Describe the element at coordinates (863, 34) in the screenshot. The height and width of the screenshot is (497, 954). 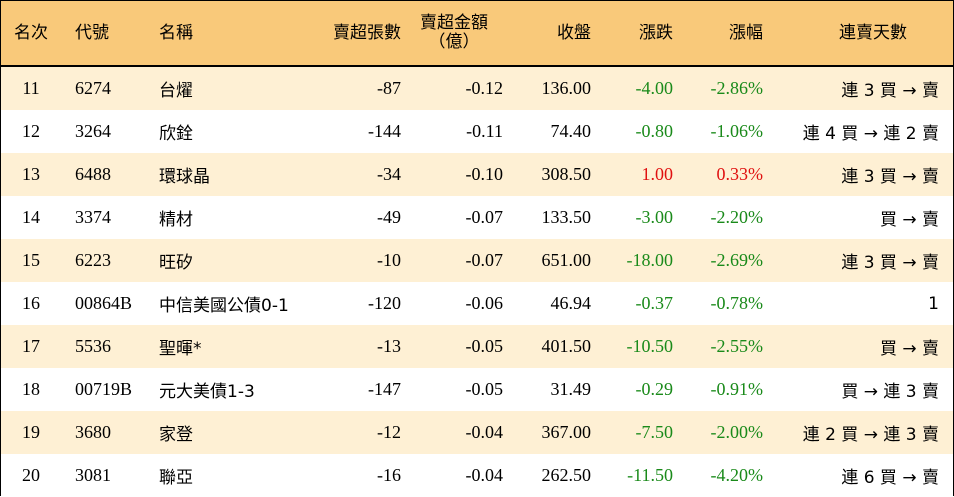
I see `header-streak: 連賣天數` at that location.